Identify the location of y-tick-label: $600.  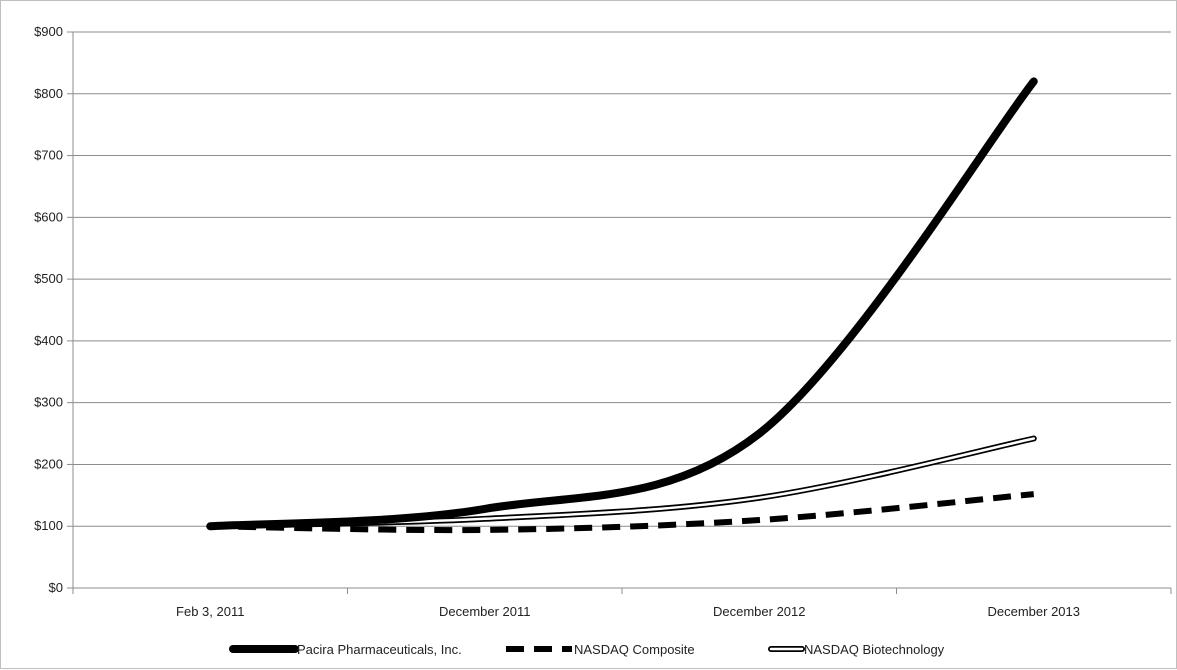
(48, 216).